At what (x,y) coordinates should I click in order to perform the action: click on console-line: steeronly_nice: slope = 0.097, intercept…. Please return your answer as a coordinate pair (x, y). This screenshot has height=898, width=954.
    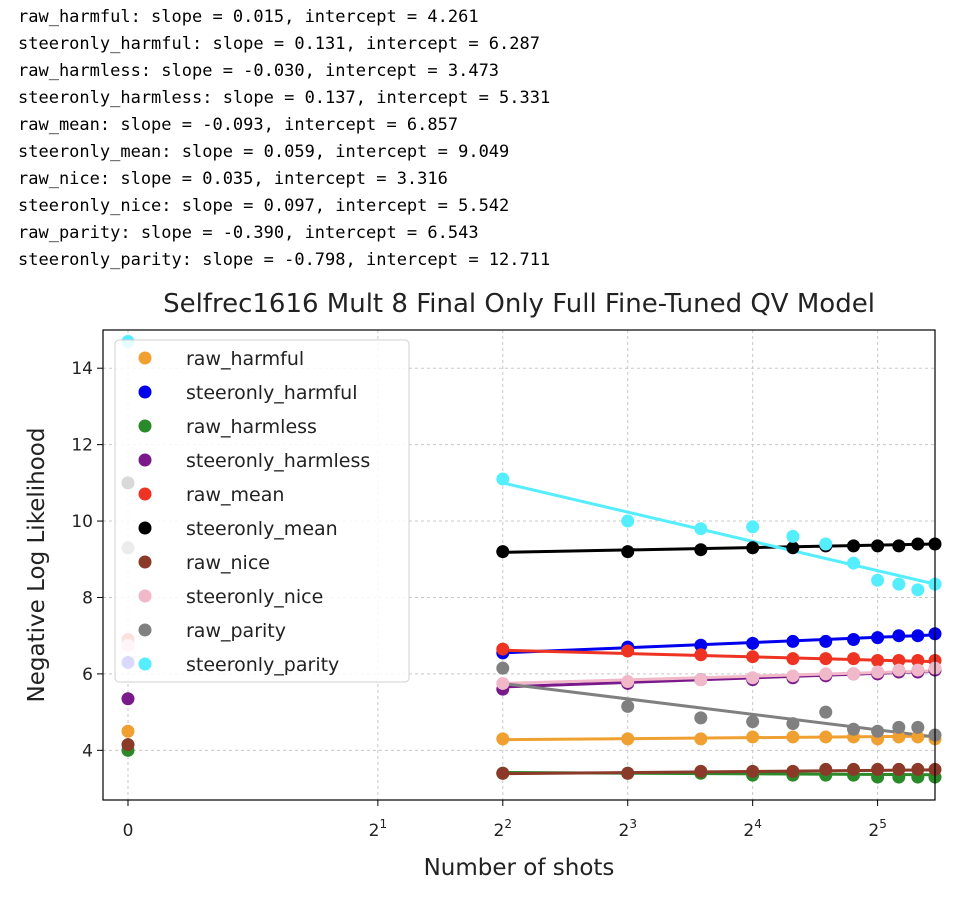
    Looking at the image, I should click on (264, 206).